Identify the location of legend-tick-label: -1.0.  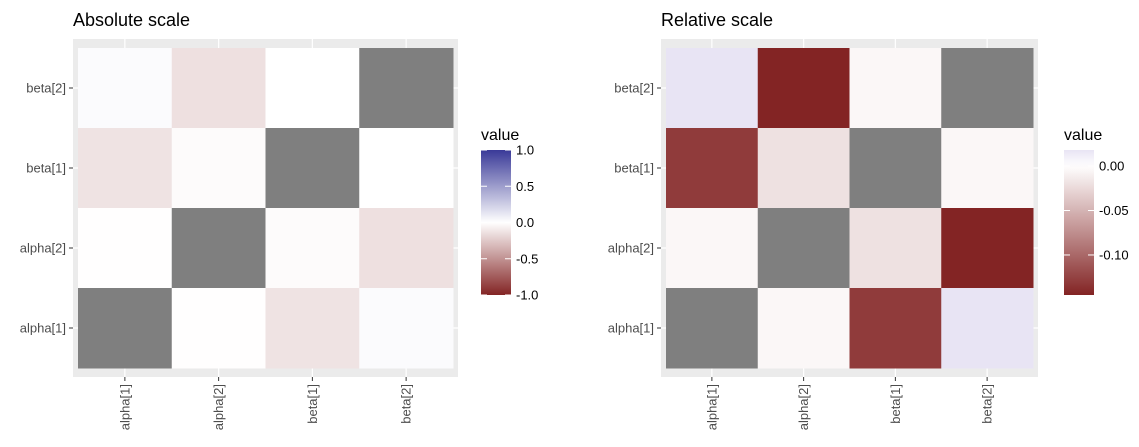
(527, 295).